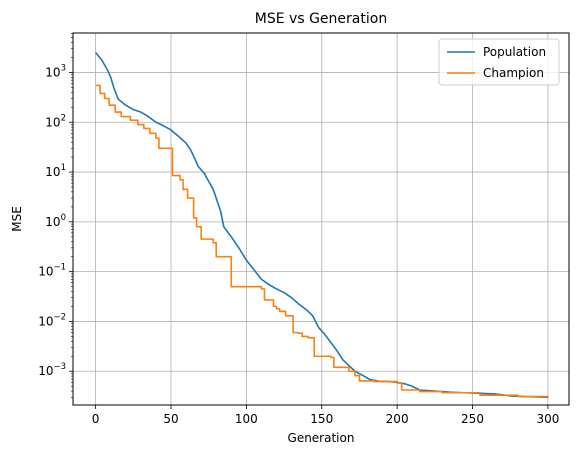 This screenshot has height=455, width=578. What do you see at coordinates (499, 62) in the screenshot?
I see `legend: Population Champion` at bounding box center [499, 62].